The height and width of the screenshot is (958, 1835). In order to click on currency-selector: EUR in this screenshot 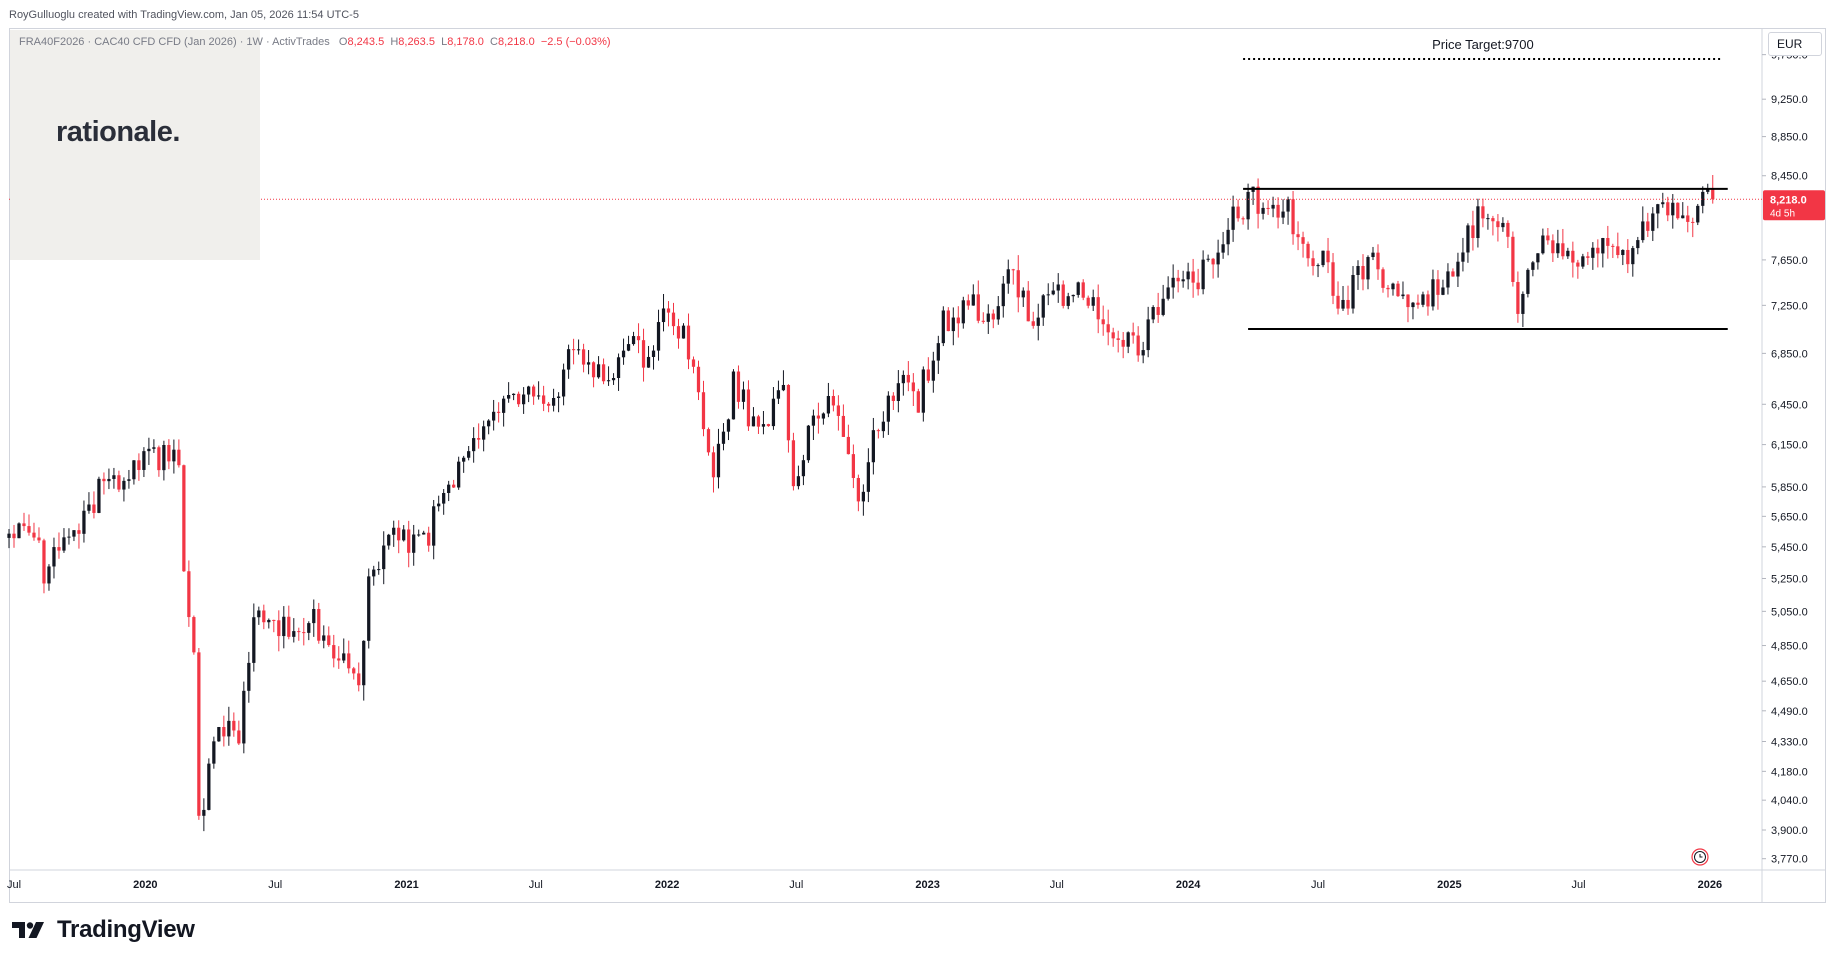, I will do `click(1795, 44)`.